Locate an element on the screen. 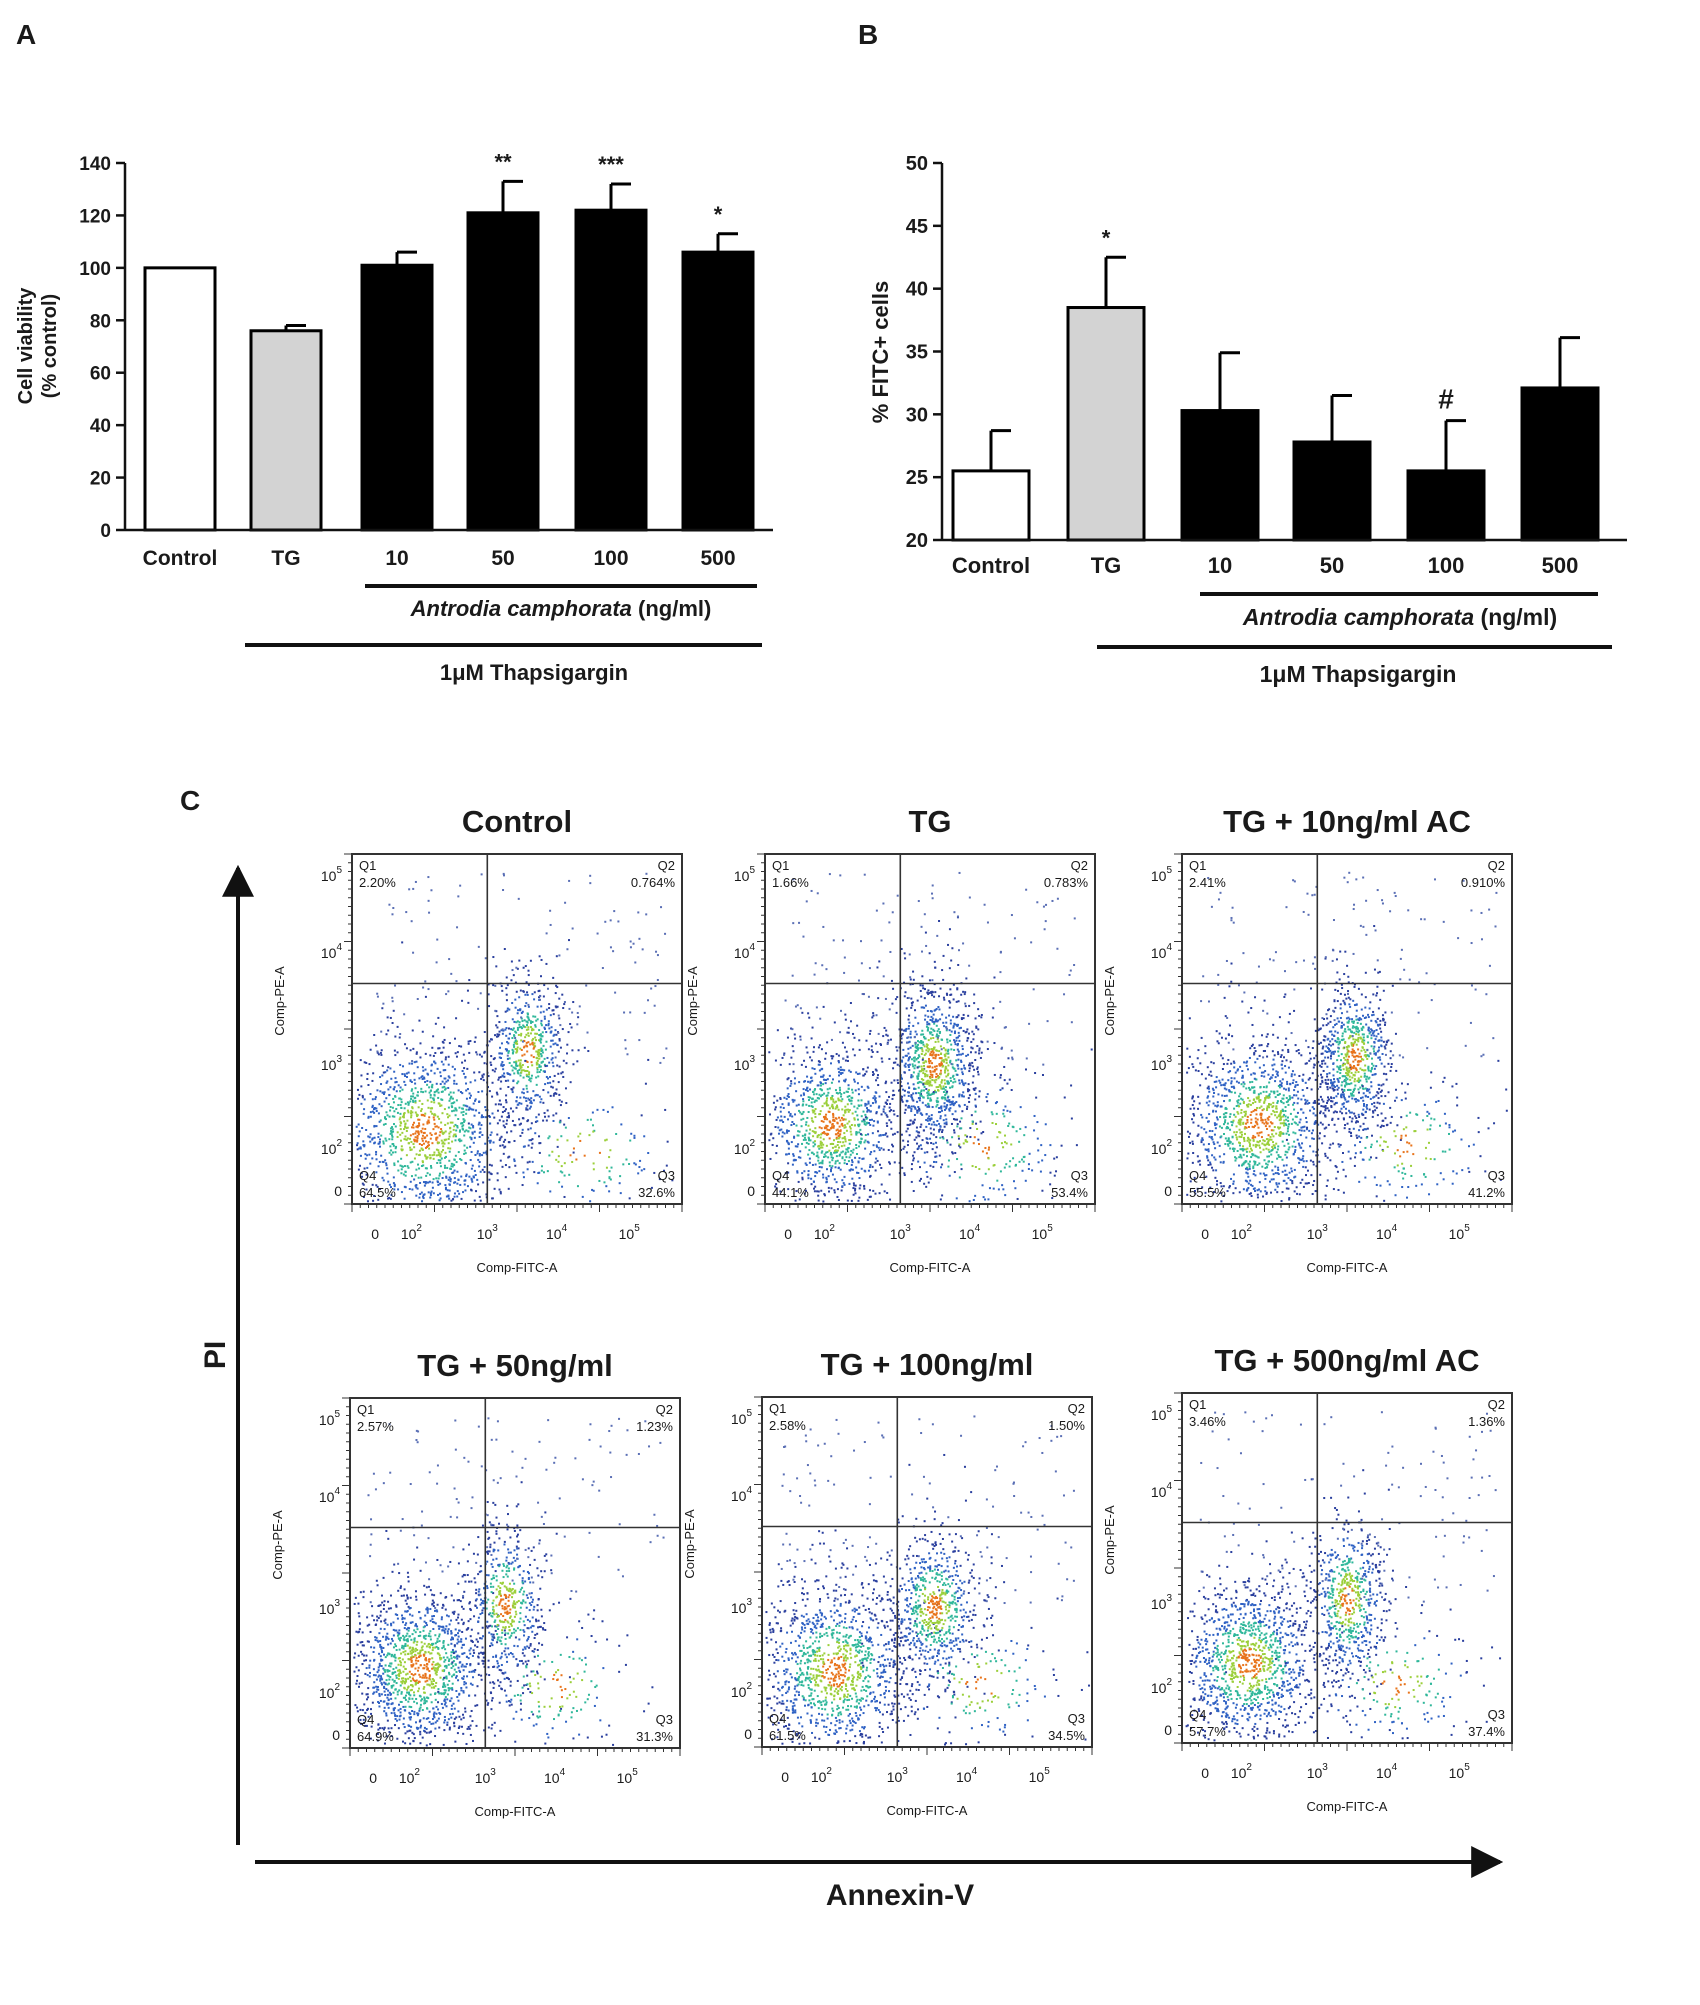 The width and height of the screenshot is (1700, 2005). flow-plot-xtick-1-2: 10³ is located at coordinates (901, 1232).